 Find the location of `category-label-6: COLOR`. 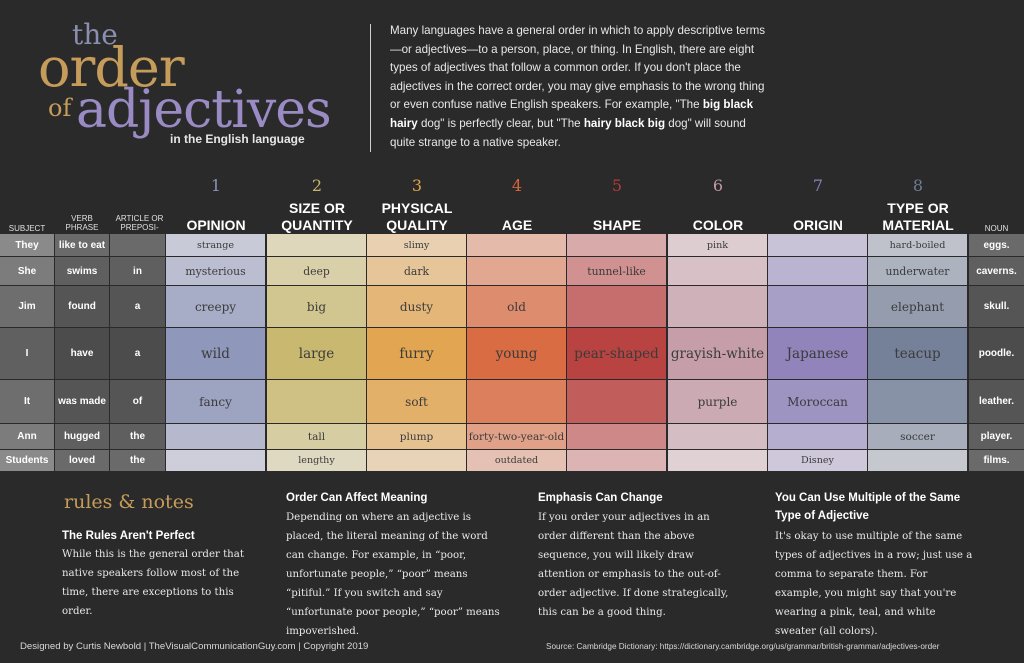

category-label-6: COLOR is located at coordinates (718, 225).